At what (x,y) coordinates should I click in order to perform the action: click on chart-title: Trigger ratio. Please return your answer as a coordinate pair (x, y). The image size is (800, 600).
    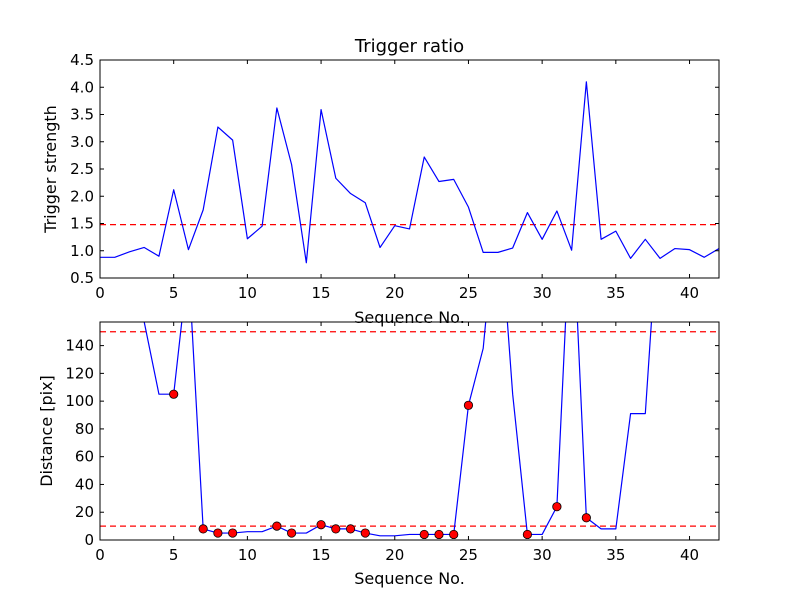
    Looking at the image, I should click on (409, 46).